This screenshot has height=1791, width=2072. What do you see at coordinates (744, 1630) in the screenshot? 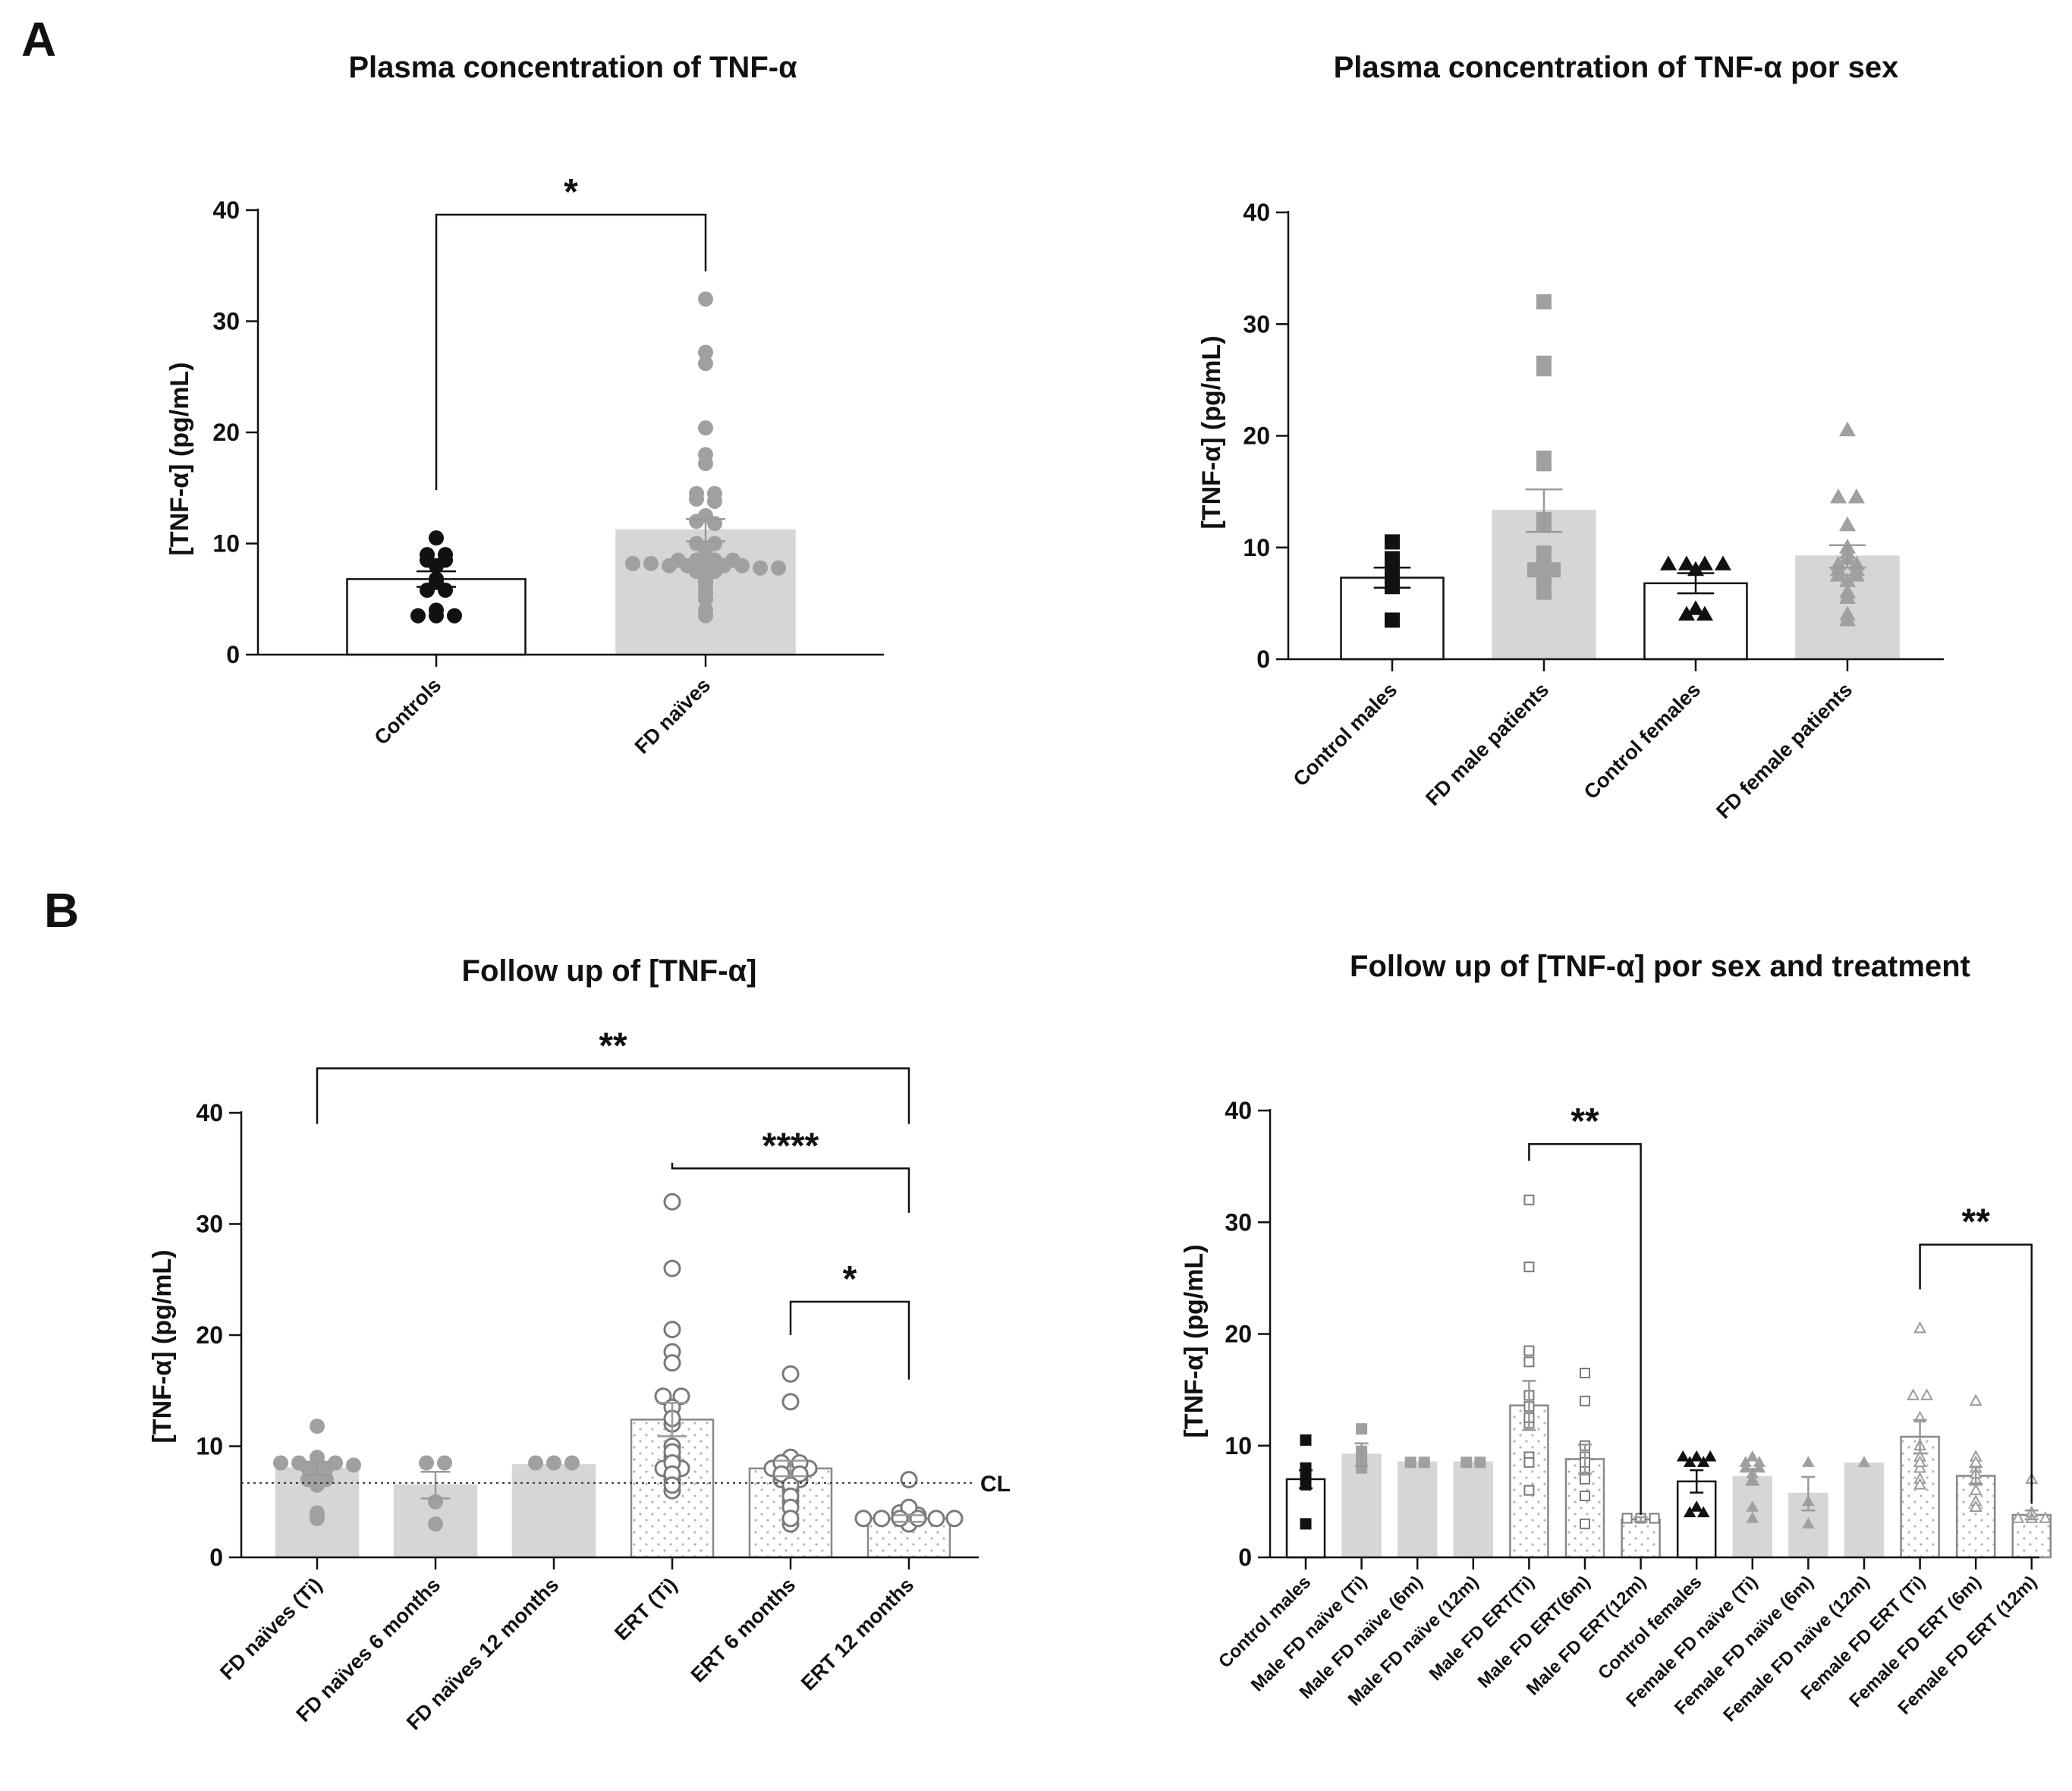
I see `x-tick-label: ERT 6 months` at bounding box center [744, 1630].